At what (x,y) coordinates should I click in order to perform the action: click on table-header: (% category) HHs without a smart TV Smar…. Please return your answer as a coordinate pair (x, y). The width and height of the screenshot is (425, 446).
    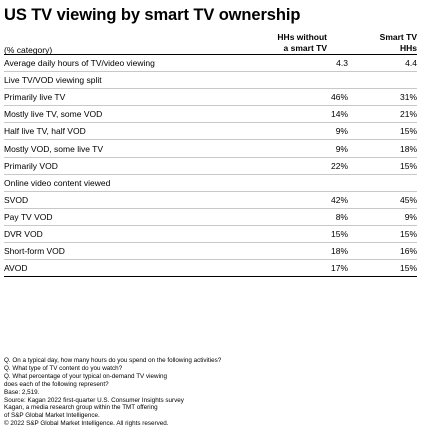
    Looking at the image, I should click on (210, 47).